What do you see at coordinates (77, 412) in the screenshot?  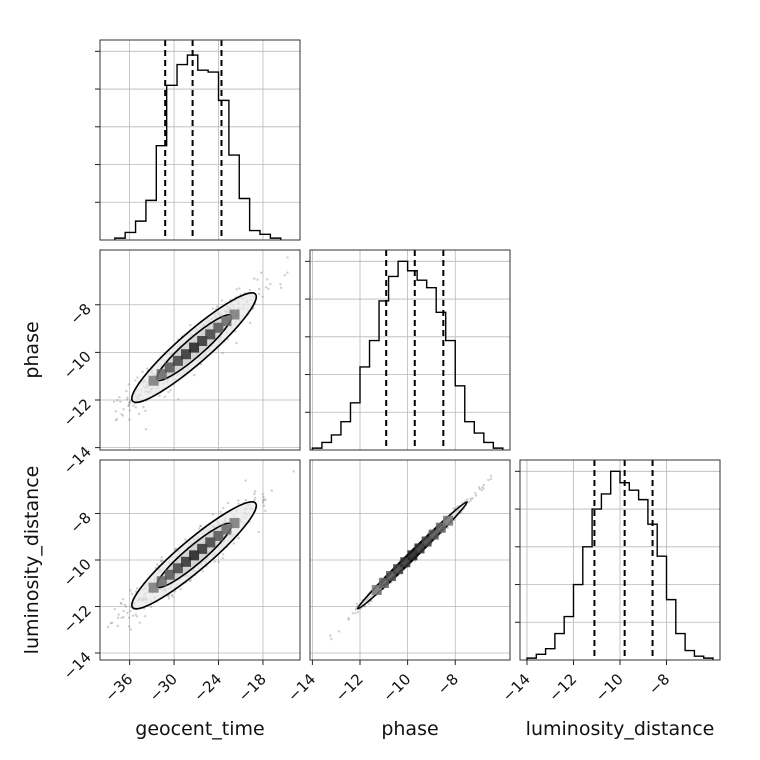 I see `ytick-label-phase: −12` at bounding box center [77, 412].